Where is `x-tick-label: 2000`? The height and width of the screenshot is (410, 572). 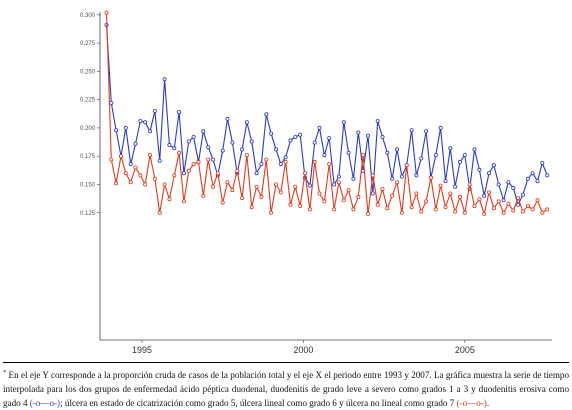 x-tick-label: 2000 is located at coordinates (303, 350).